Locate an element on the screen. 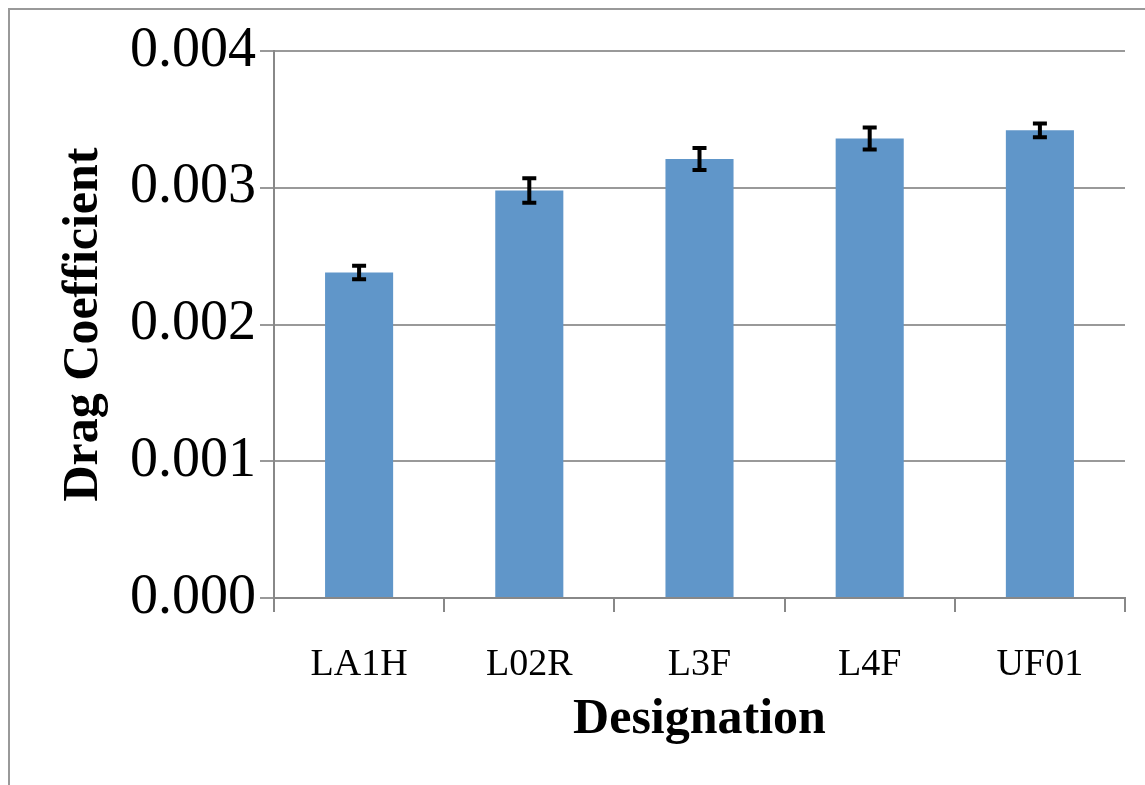  x-tick-label: L02R is located at coordinates (530, 661).